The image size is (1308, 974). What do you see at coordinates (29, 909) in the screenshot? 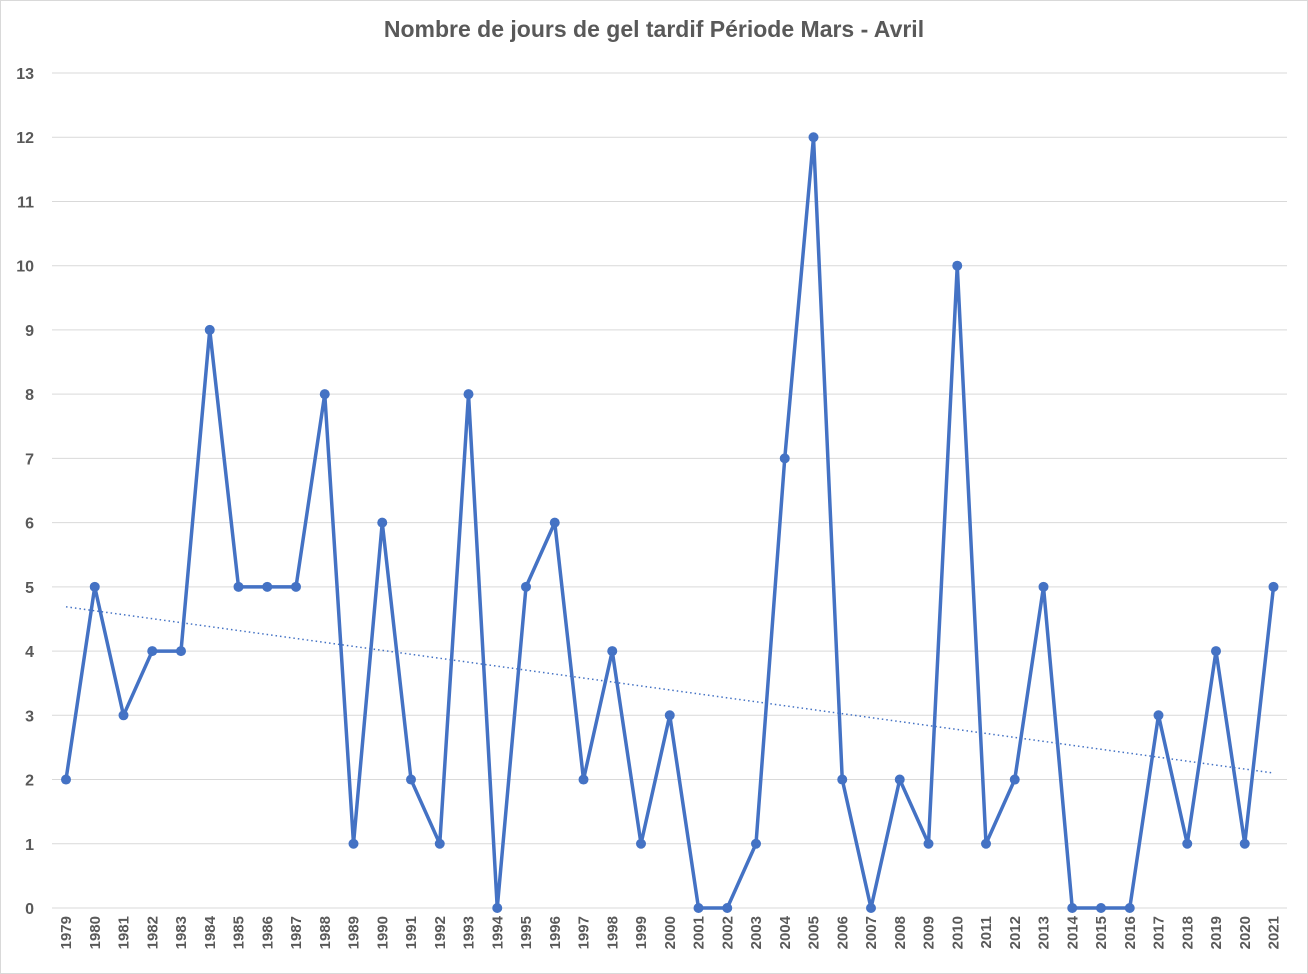
I see `y-tick-label: 0` at bounding box center [29, 909].